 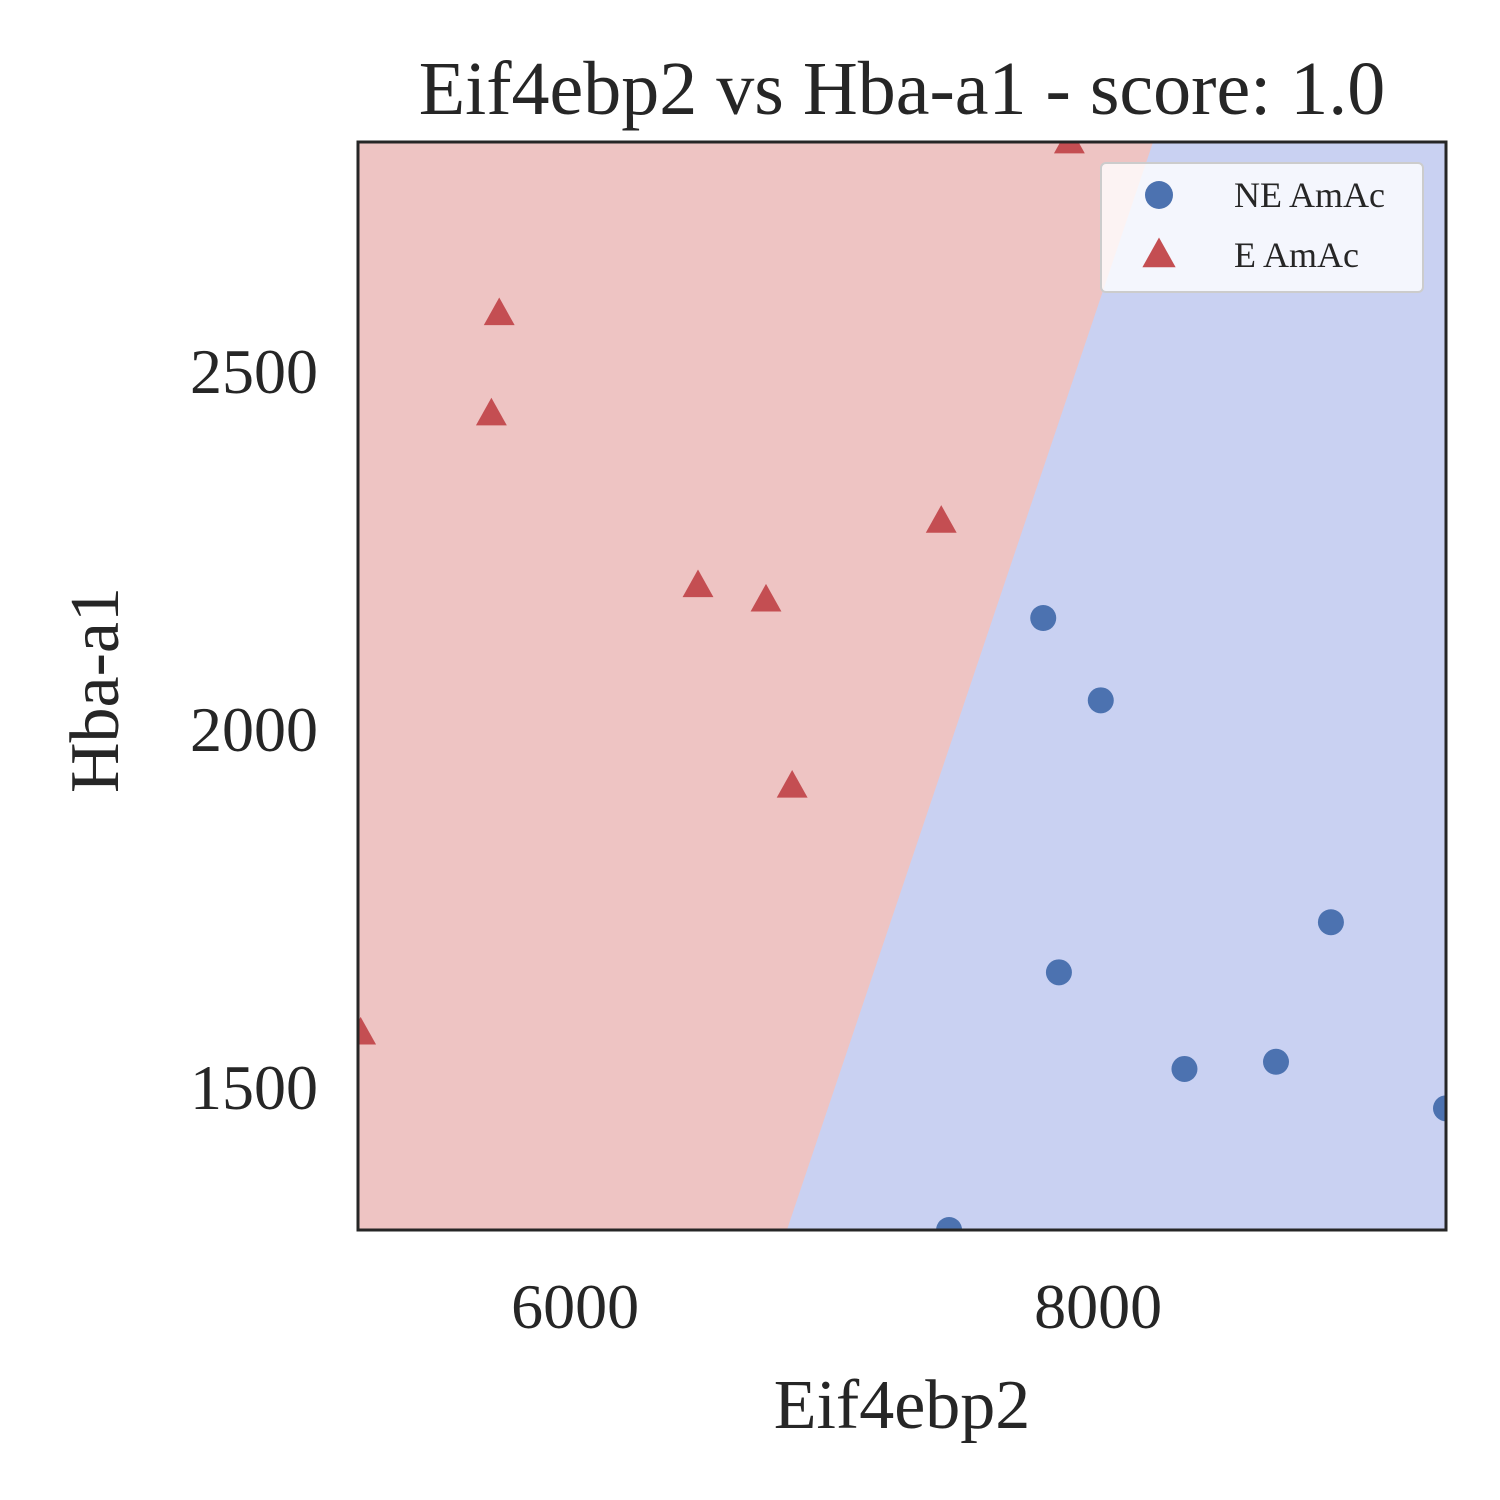 I want to click on legend-circle-icon, so click(x=1159, y=195).